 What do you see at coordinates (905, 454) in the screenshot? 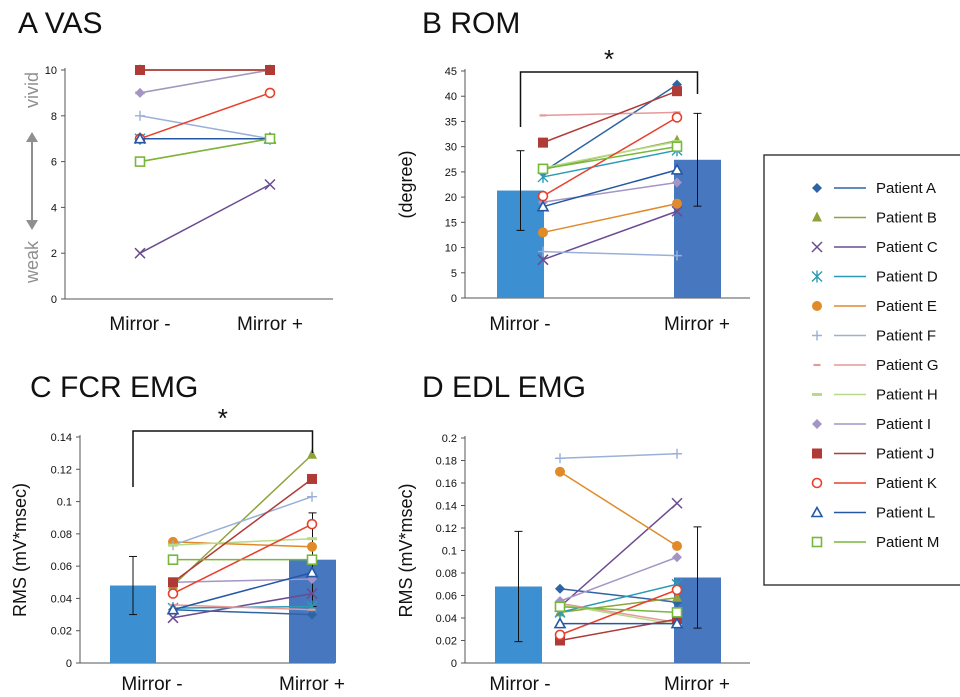
I see `legend-label: Patient J` at bounding box center [905, 454].